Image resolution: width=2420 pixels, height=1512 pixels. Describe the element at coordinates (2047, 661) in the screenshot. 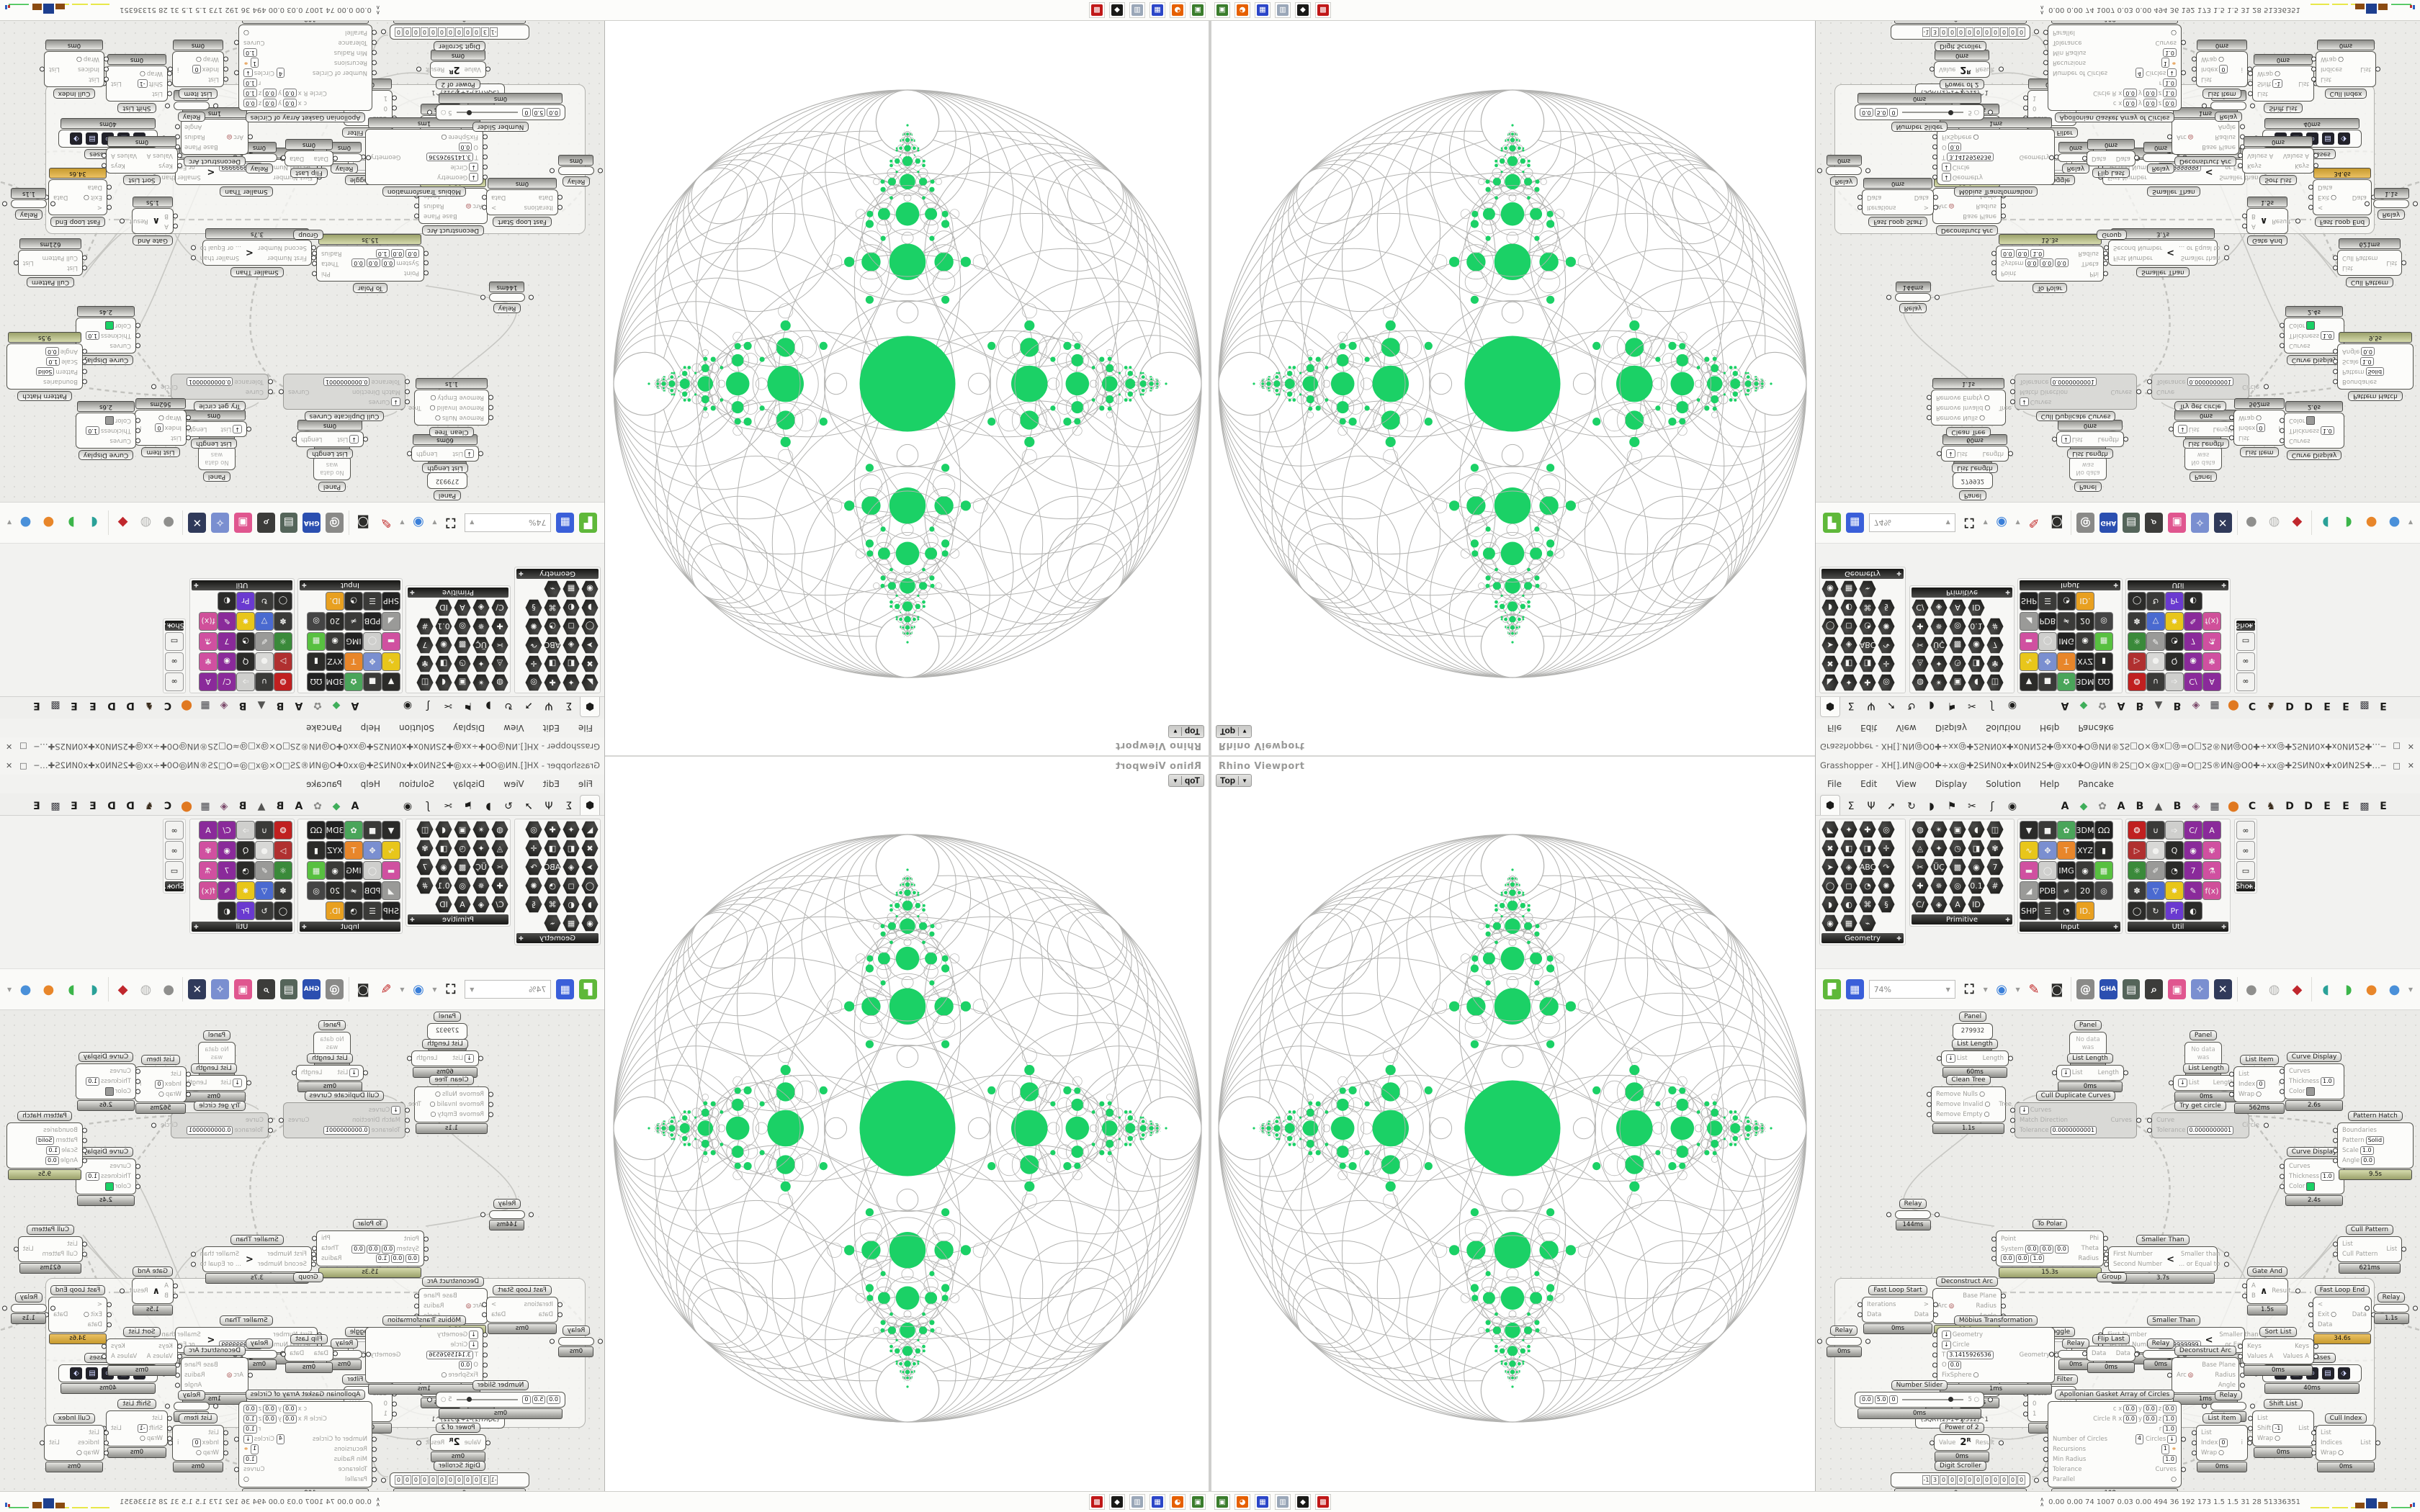

I see `palette-icon: ✥` at that location.